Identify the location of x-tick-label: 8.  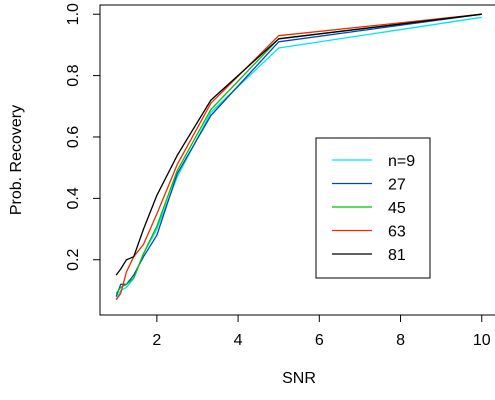
(400, 340).